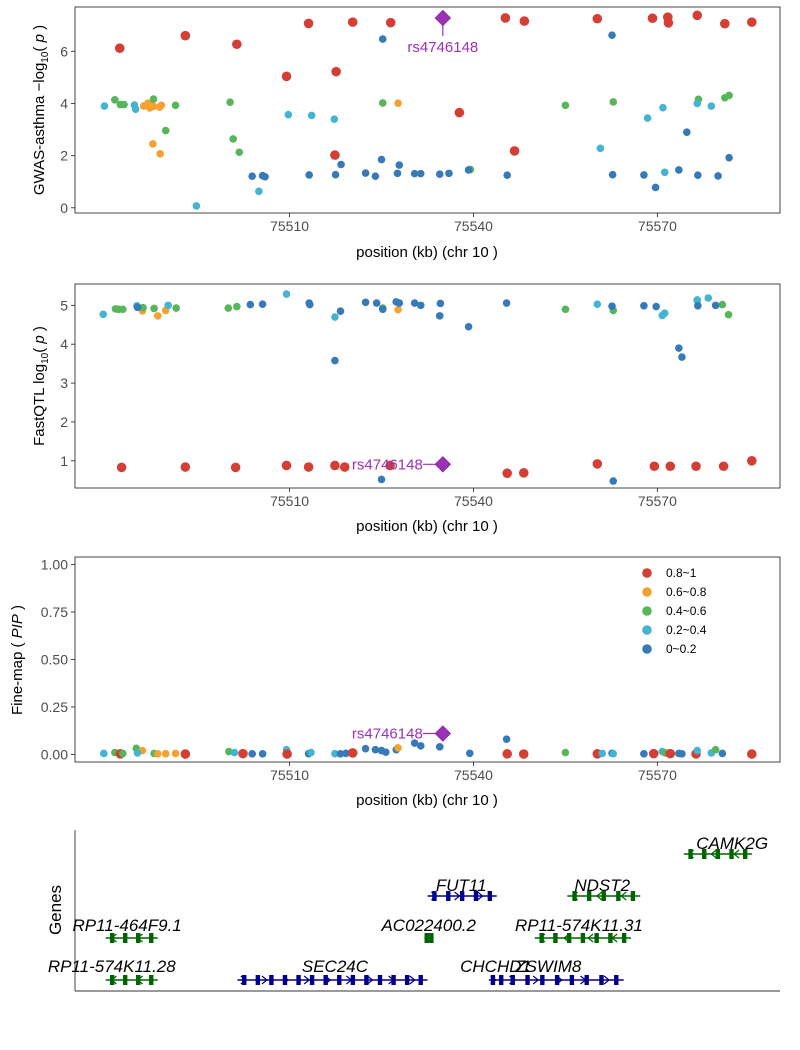  I want to click on legend-label: 0.4~0.6, so click(686, 611).